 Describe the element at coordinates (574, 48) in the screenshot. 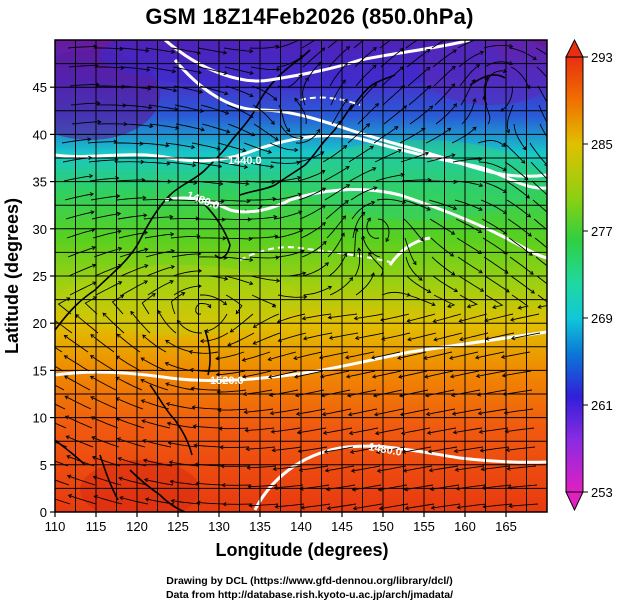

I see `colorbar-top-arrow` at that location.